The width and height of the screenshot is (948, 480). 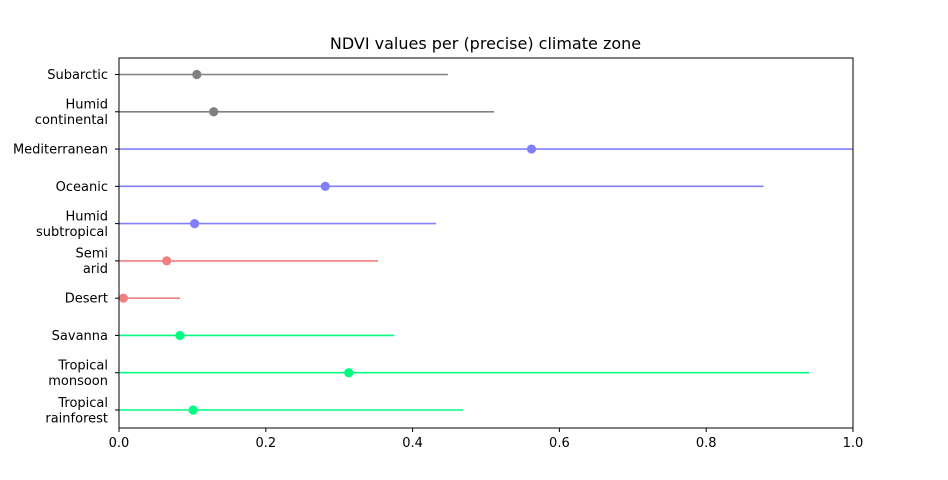 I want to click on y-tick-label: Semi arid, so click(x=91, y=262).